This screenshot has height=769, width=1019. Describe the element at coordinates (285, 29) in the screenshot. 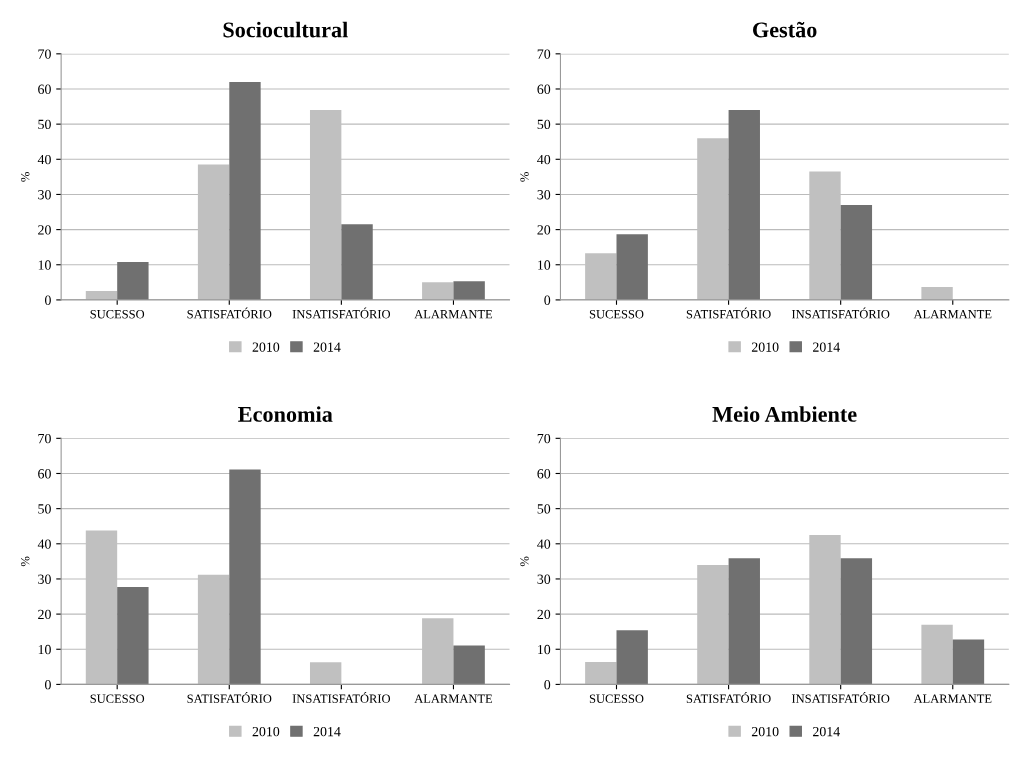

I see `chart-title: Sociocultural` at that location.